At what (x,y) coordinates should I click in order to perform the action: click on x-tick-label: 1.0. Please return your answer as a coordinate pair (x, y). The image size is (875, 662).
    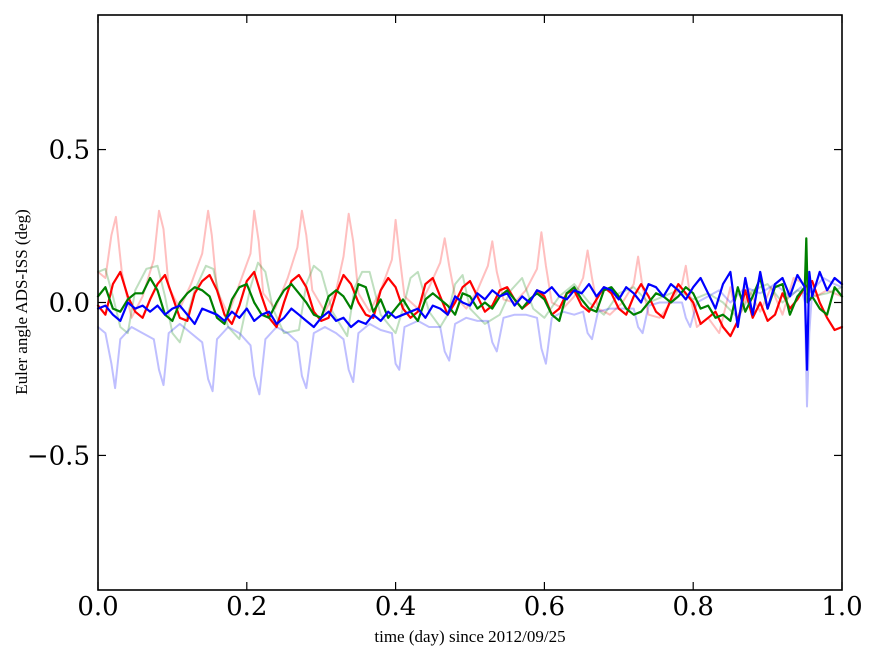
    Looking at the image, I should click on (841, 607).